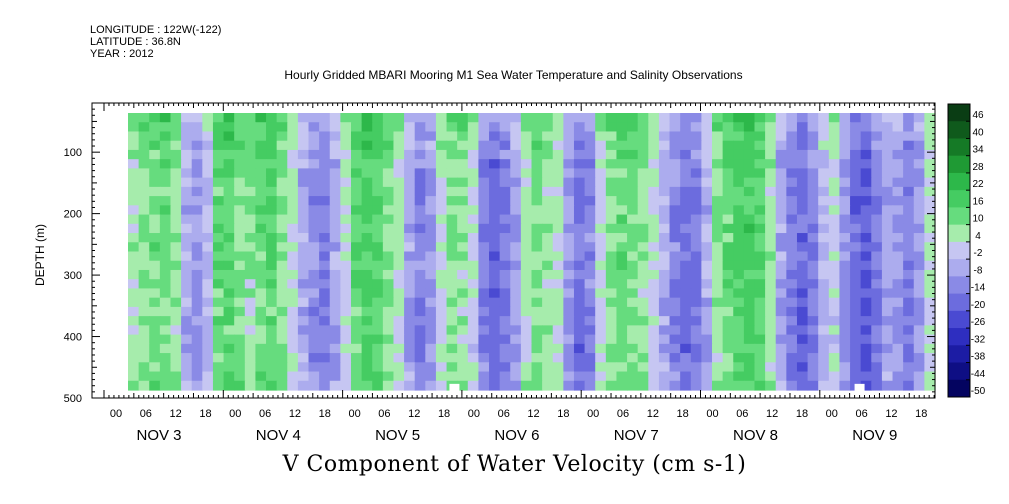 This screenshot has height=504, width=1009. What do you see at coordinates (474, 414) in the screenshot?
I see `x-tick-label: 00` at bounding box center [474, 414].